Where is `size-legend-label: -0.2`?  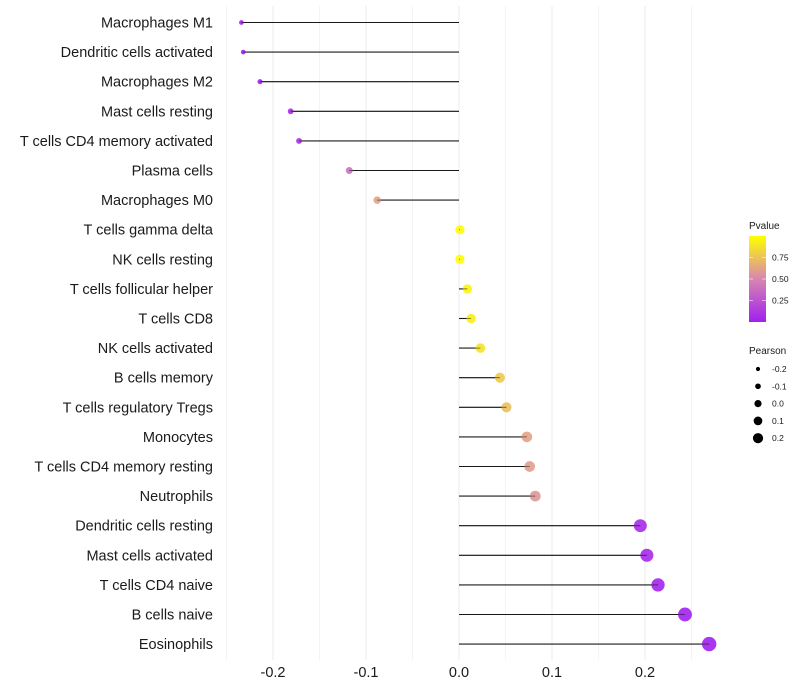
size-legend-label: -0.2 is located at coordinates (779, 369).